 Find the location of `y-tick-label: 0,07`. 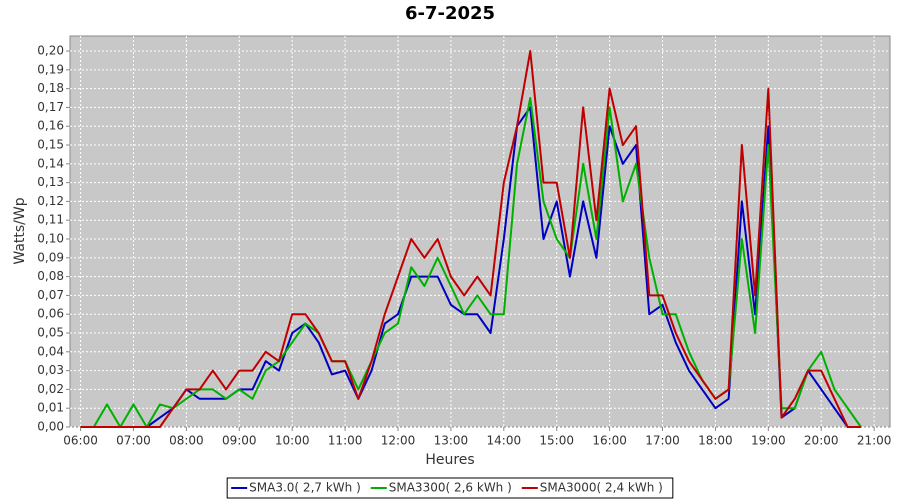

y-tick-label: 0,07 is located at coordinates (50, 295).